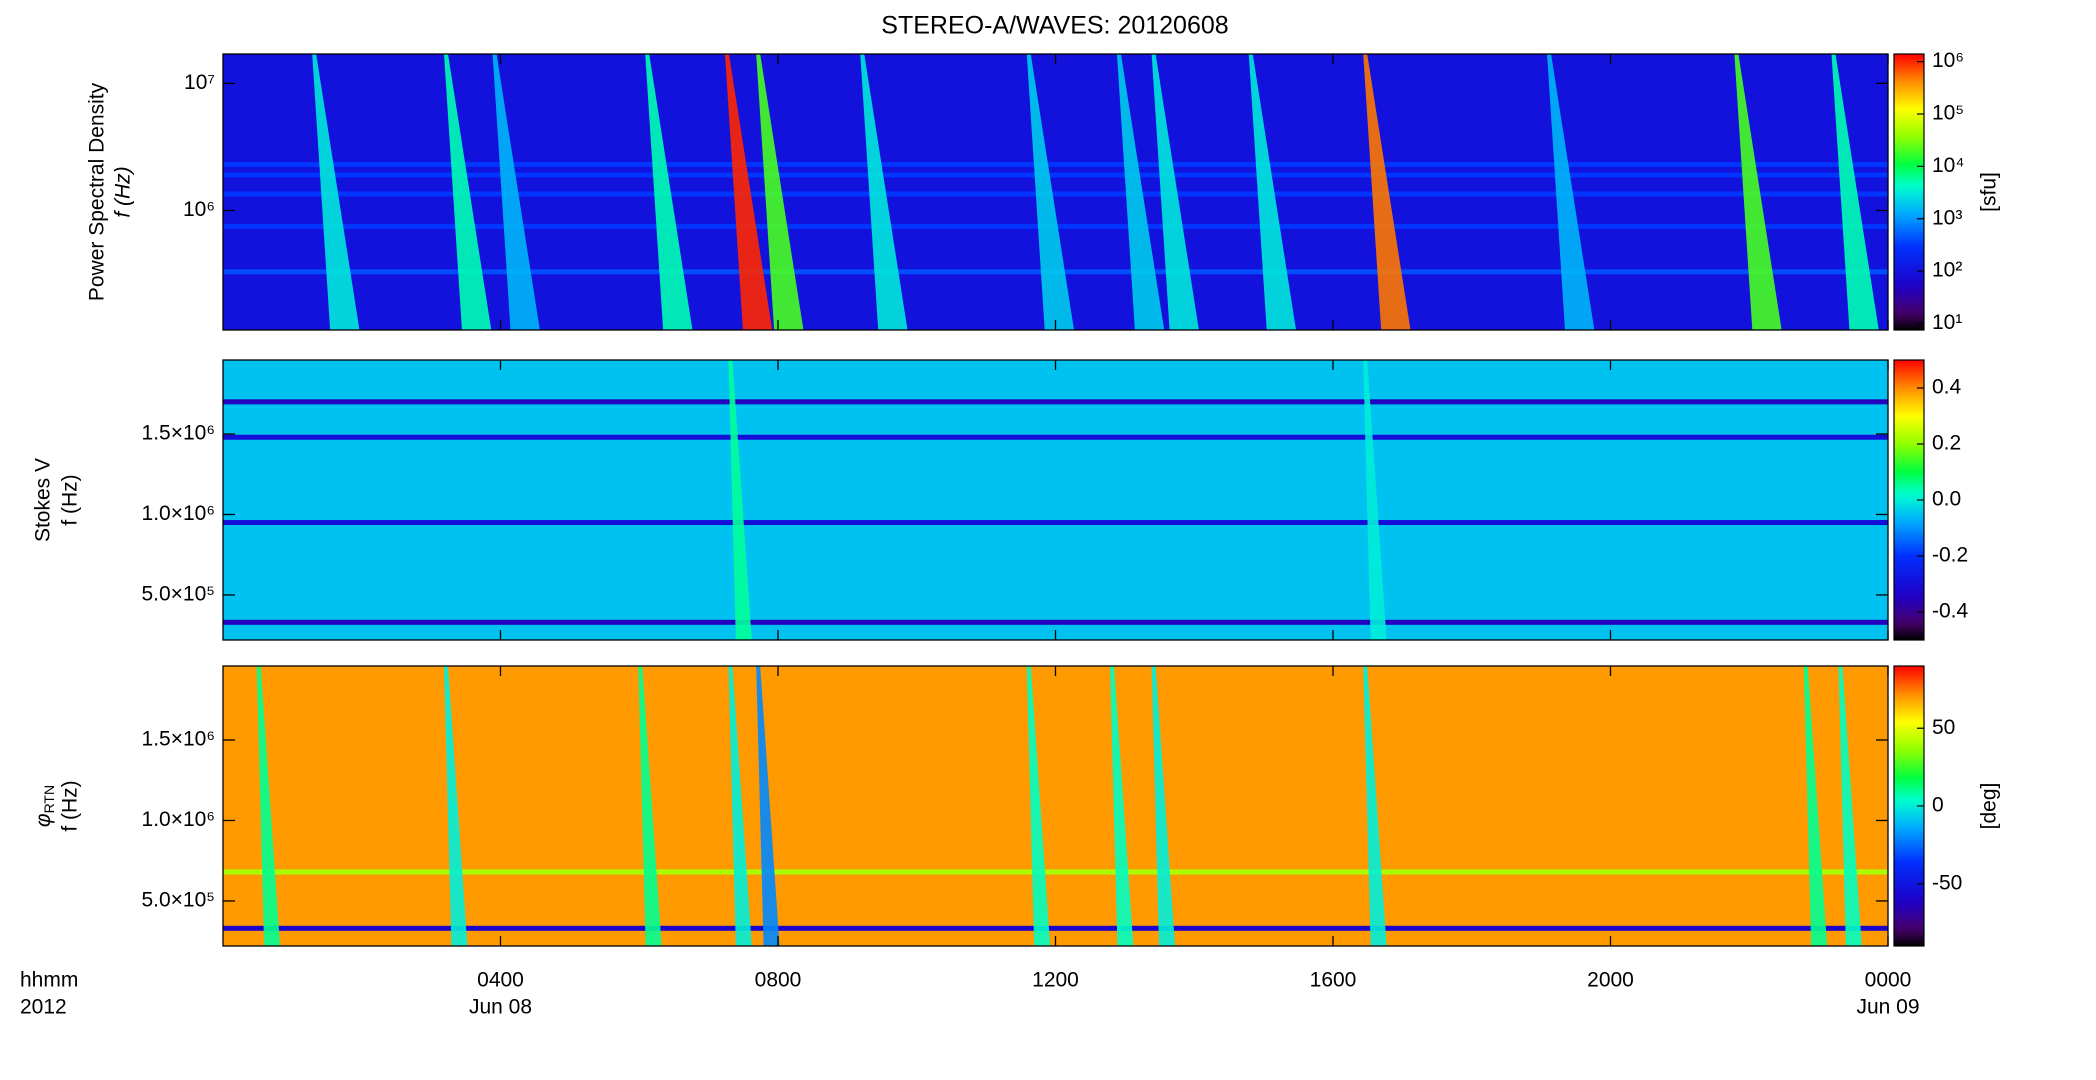  What do you see at coordinates (1947, 217) in the screenshot?
I see `colorbar-tick-label: 10³` at bounding box center [1947, 217].